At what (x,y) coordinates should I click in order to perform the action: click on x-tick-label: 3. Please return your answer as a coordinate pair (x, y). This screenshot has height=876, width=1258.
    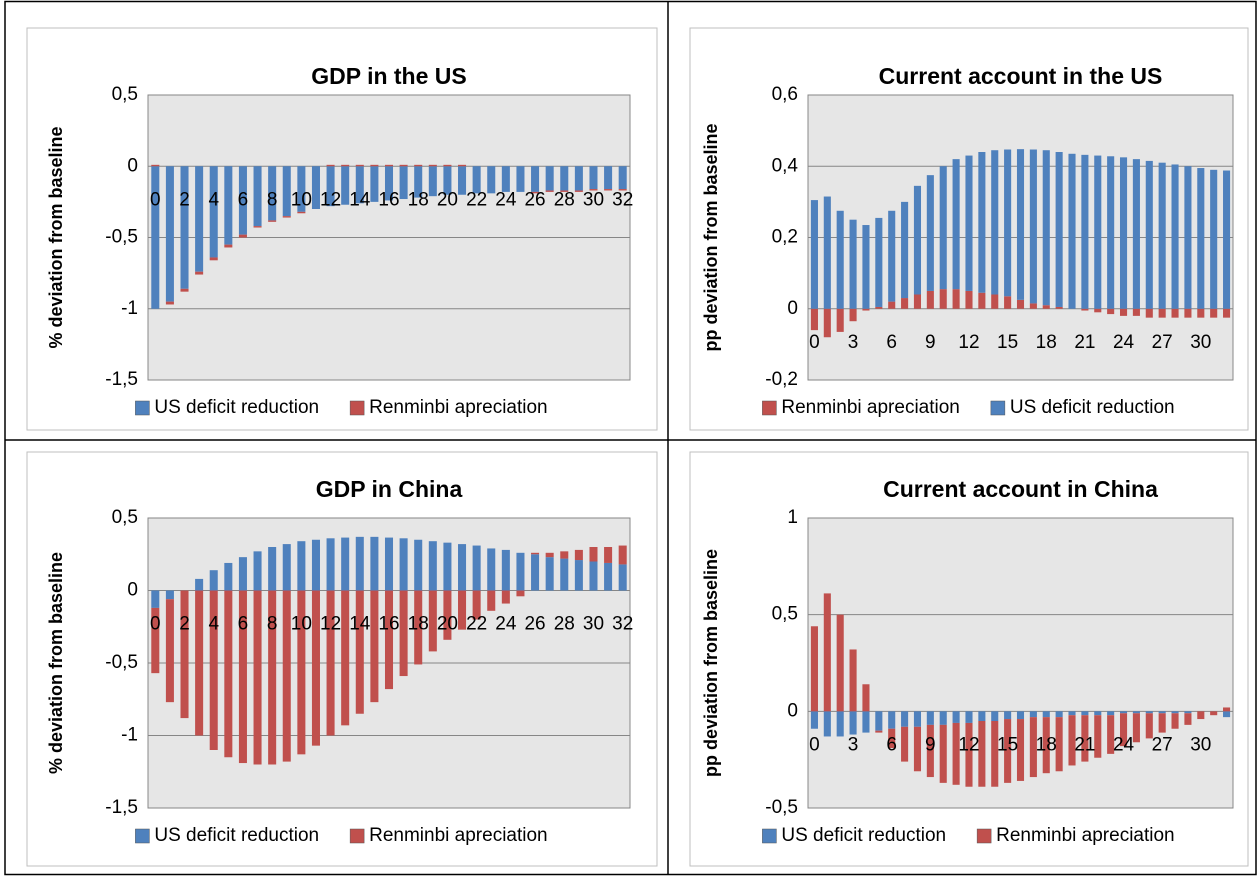
    Looking at the image, I should click on (853, 744).